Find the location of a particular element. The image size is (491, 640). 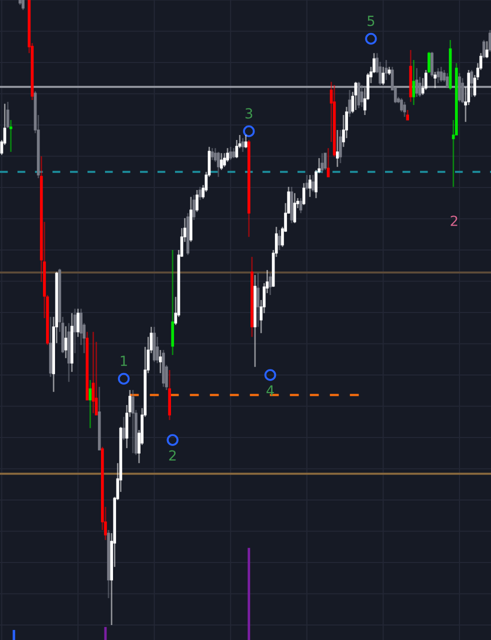

annotation: 2 is located at coordinates (454, 221).